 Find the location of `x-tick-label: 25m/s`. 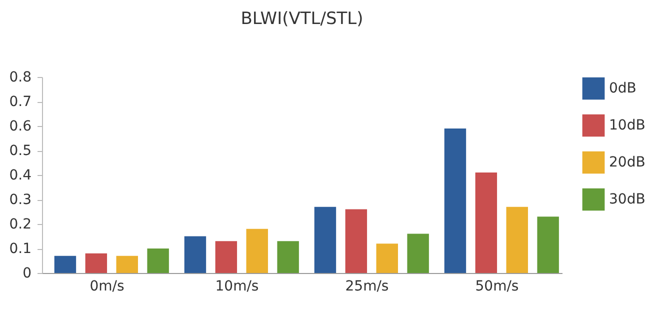

x-tick-label: 25m/s is located at coordinates (367, 286).